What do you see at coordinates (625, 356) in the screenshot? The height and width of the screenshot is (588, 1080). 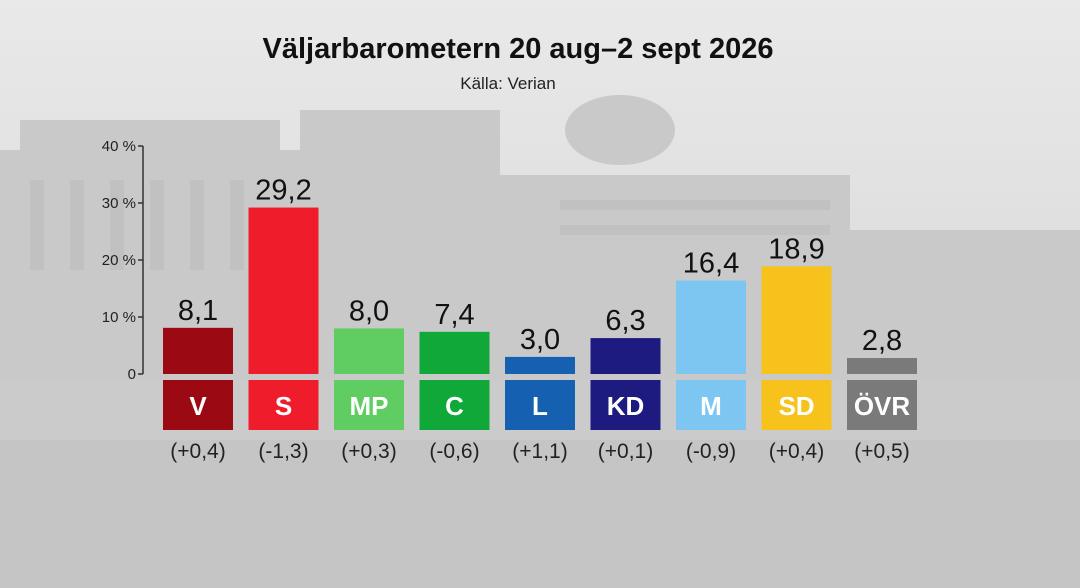 I see `bar-kd` at bounding box center [625, 356].